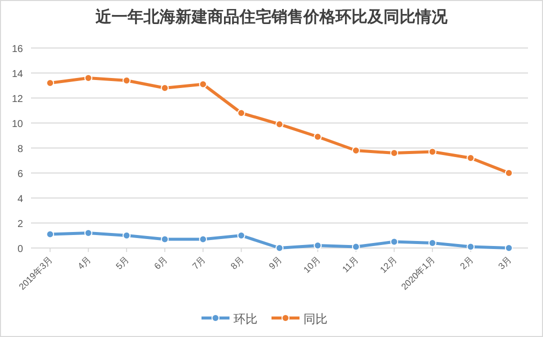 The image size is (543, 337). I want to click on y-tick-label: 2, so click(20, 224).